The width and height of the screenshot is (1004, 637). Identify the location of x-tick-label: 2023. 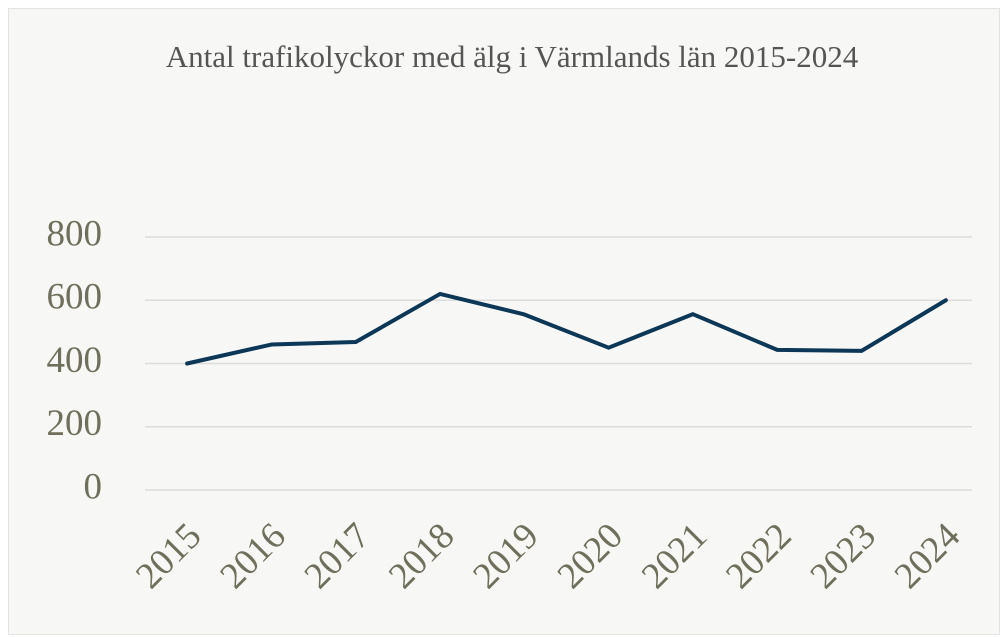
(843, 555).